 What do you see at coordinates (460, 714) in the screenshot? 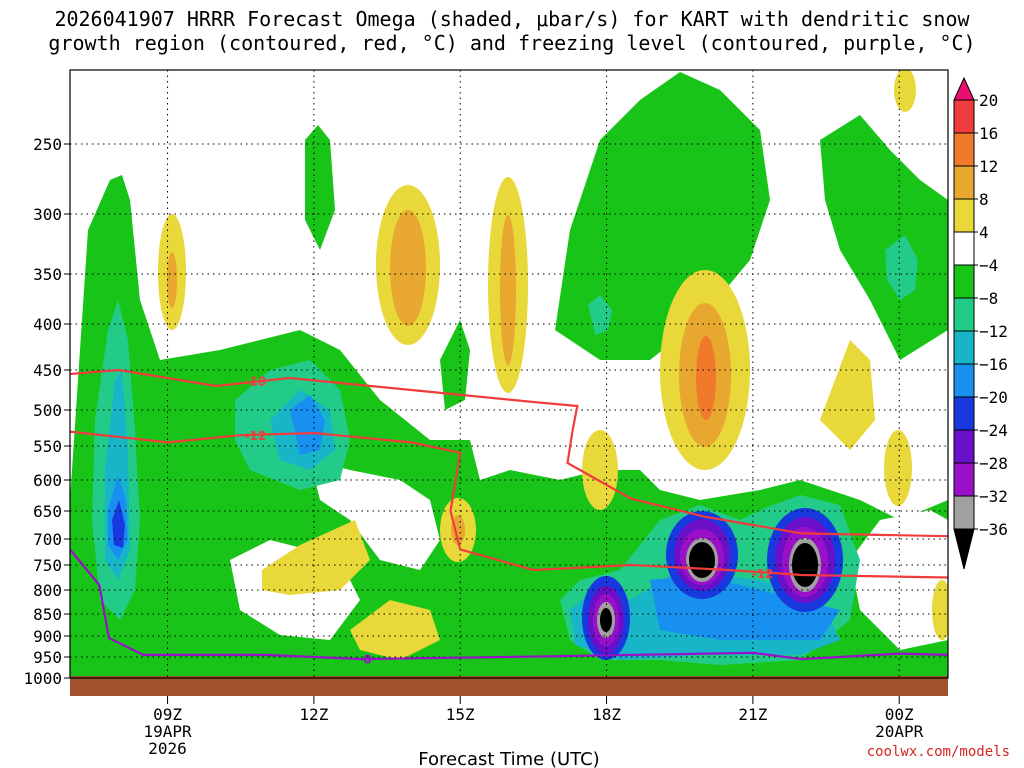
I see `x-tick-label: 15Z` at bounding box center [460, 714].